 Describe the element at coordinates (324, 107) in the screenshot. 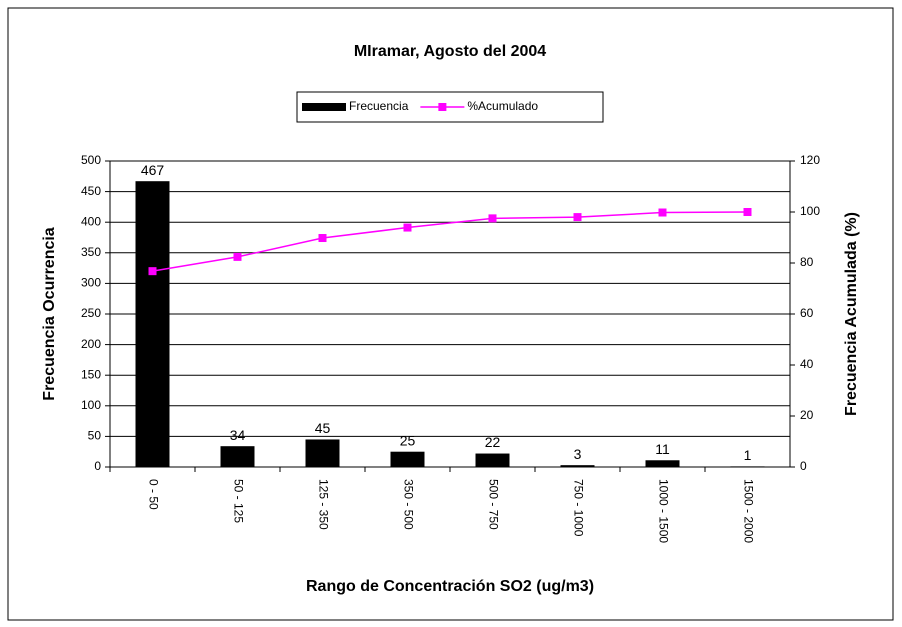

I see `legend-swatch` at that location.